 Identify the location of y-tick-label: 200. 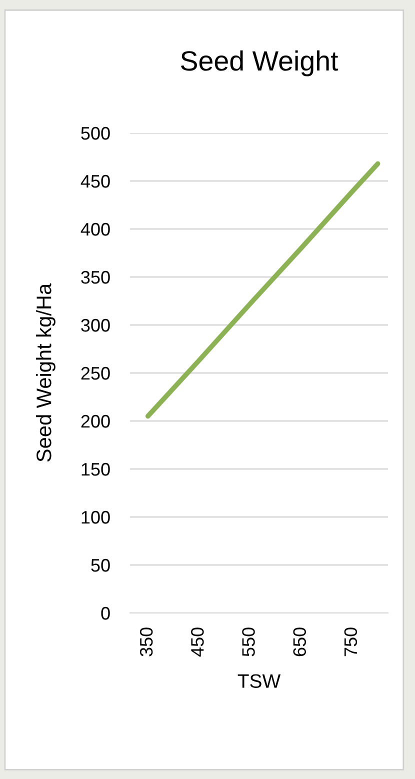
(95, 421).